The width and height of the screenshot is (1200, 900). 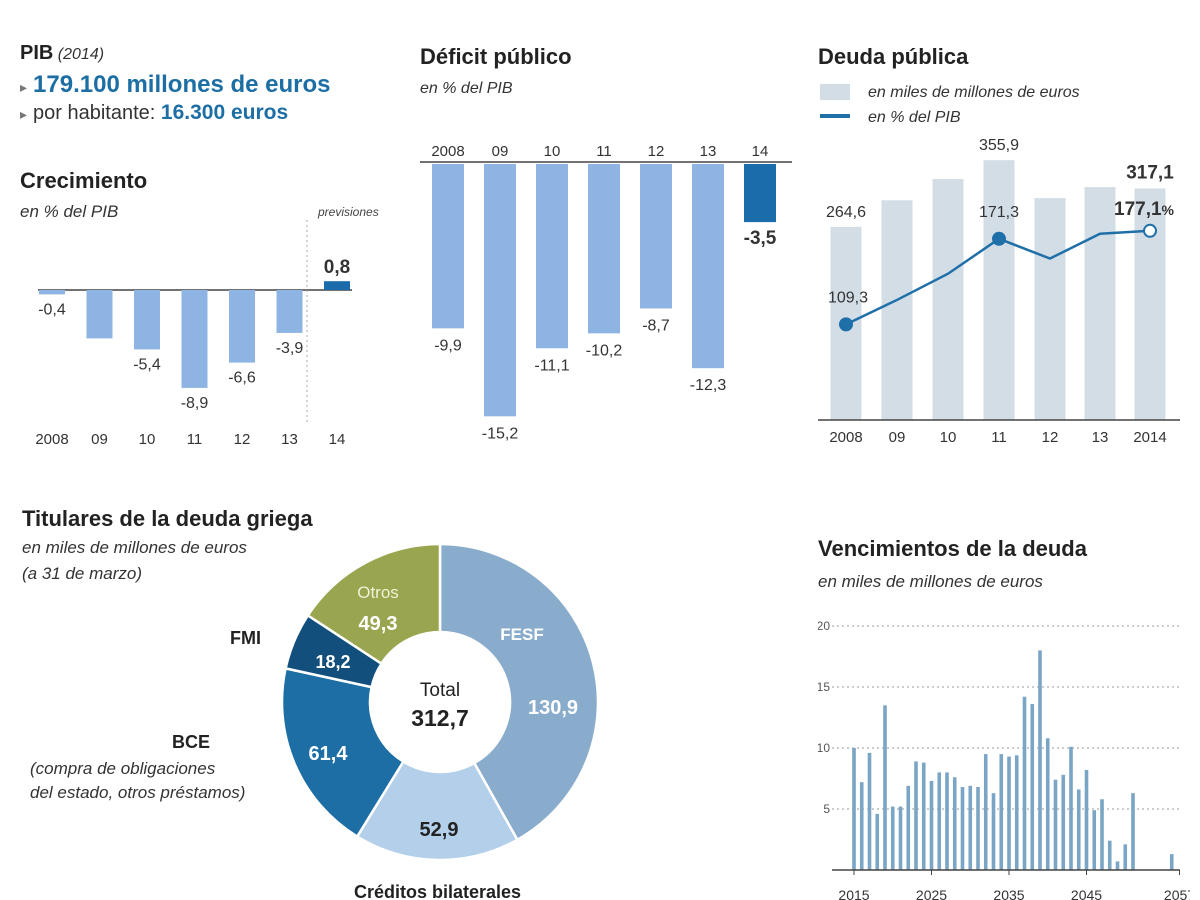 I want to click on percent-suffix: %, so click(x=1168, y=210).